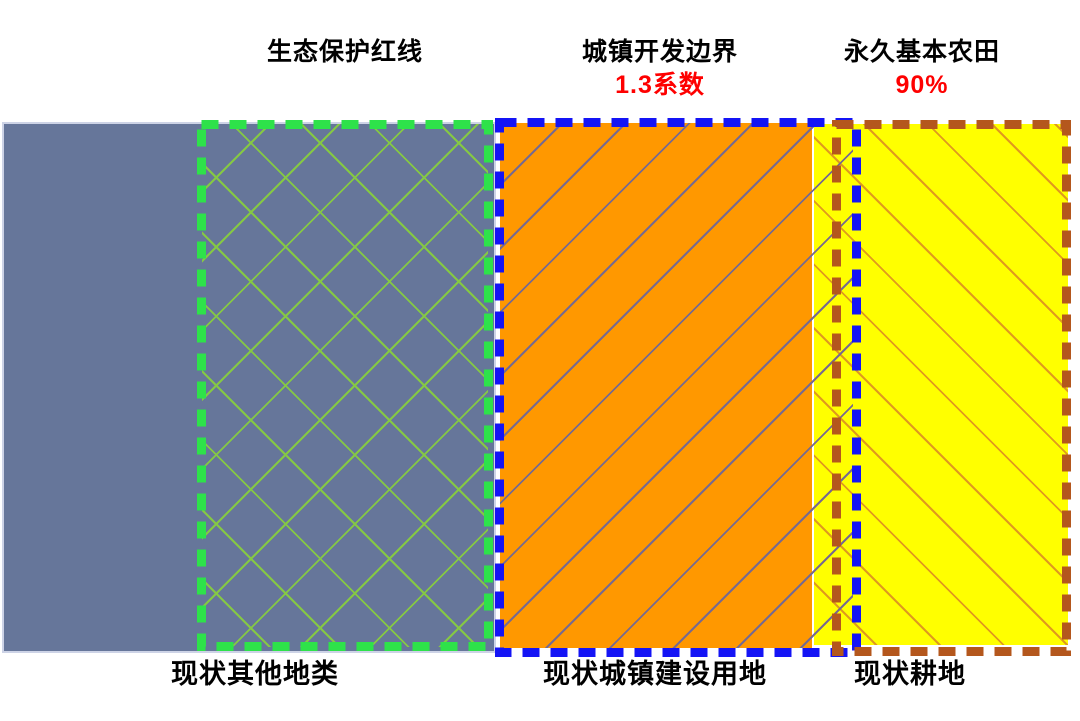 The width and height of the screenshot is (1080, 721). I want to click on cultivated-land-label: 现状耕地, so click(910, 674).